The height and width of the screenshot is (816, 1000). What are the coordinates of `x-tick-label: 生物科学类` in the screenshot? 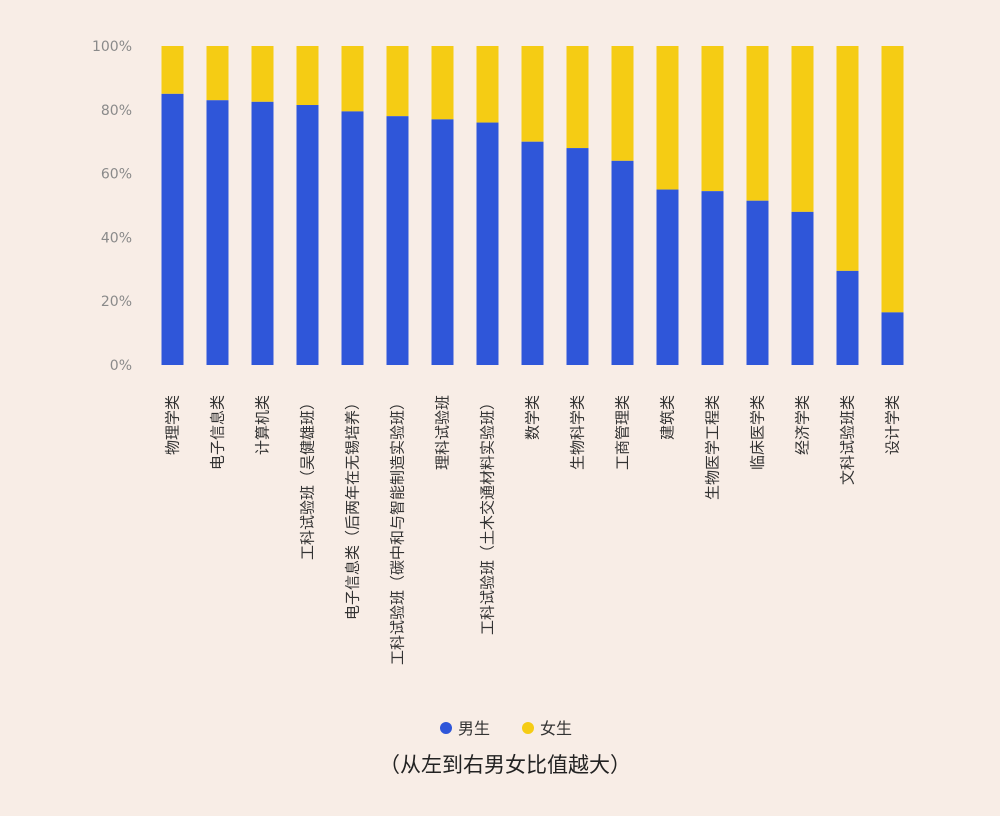 It's located at (578, 432).